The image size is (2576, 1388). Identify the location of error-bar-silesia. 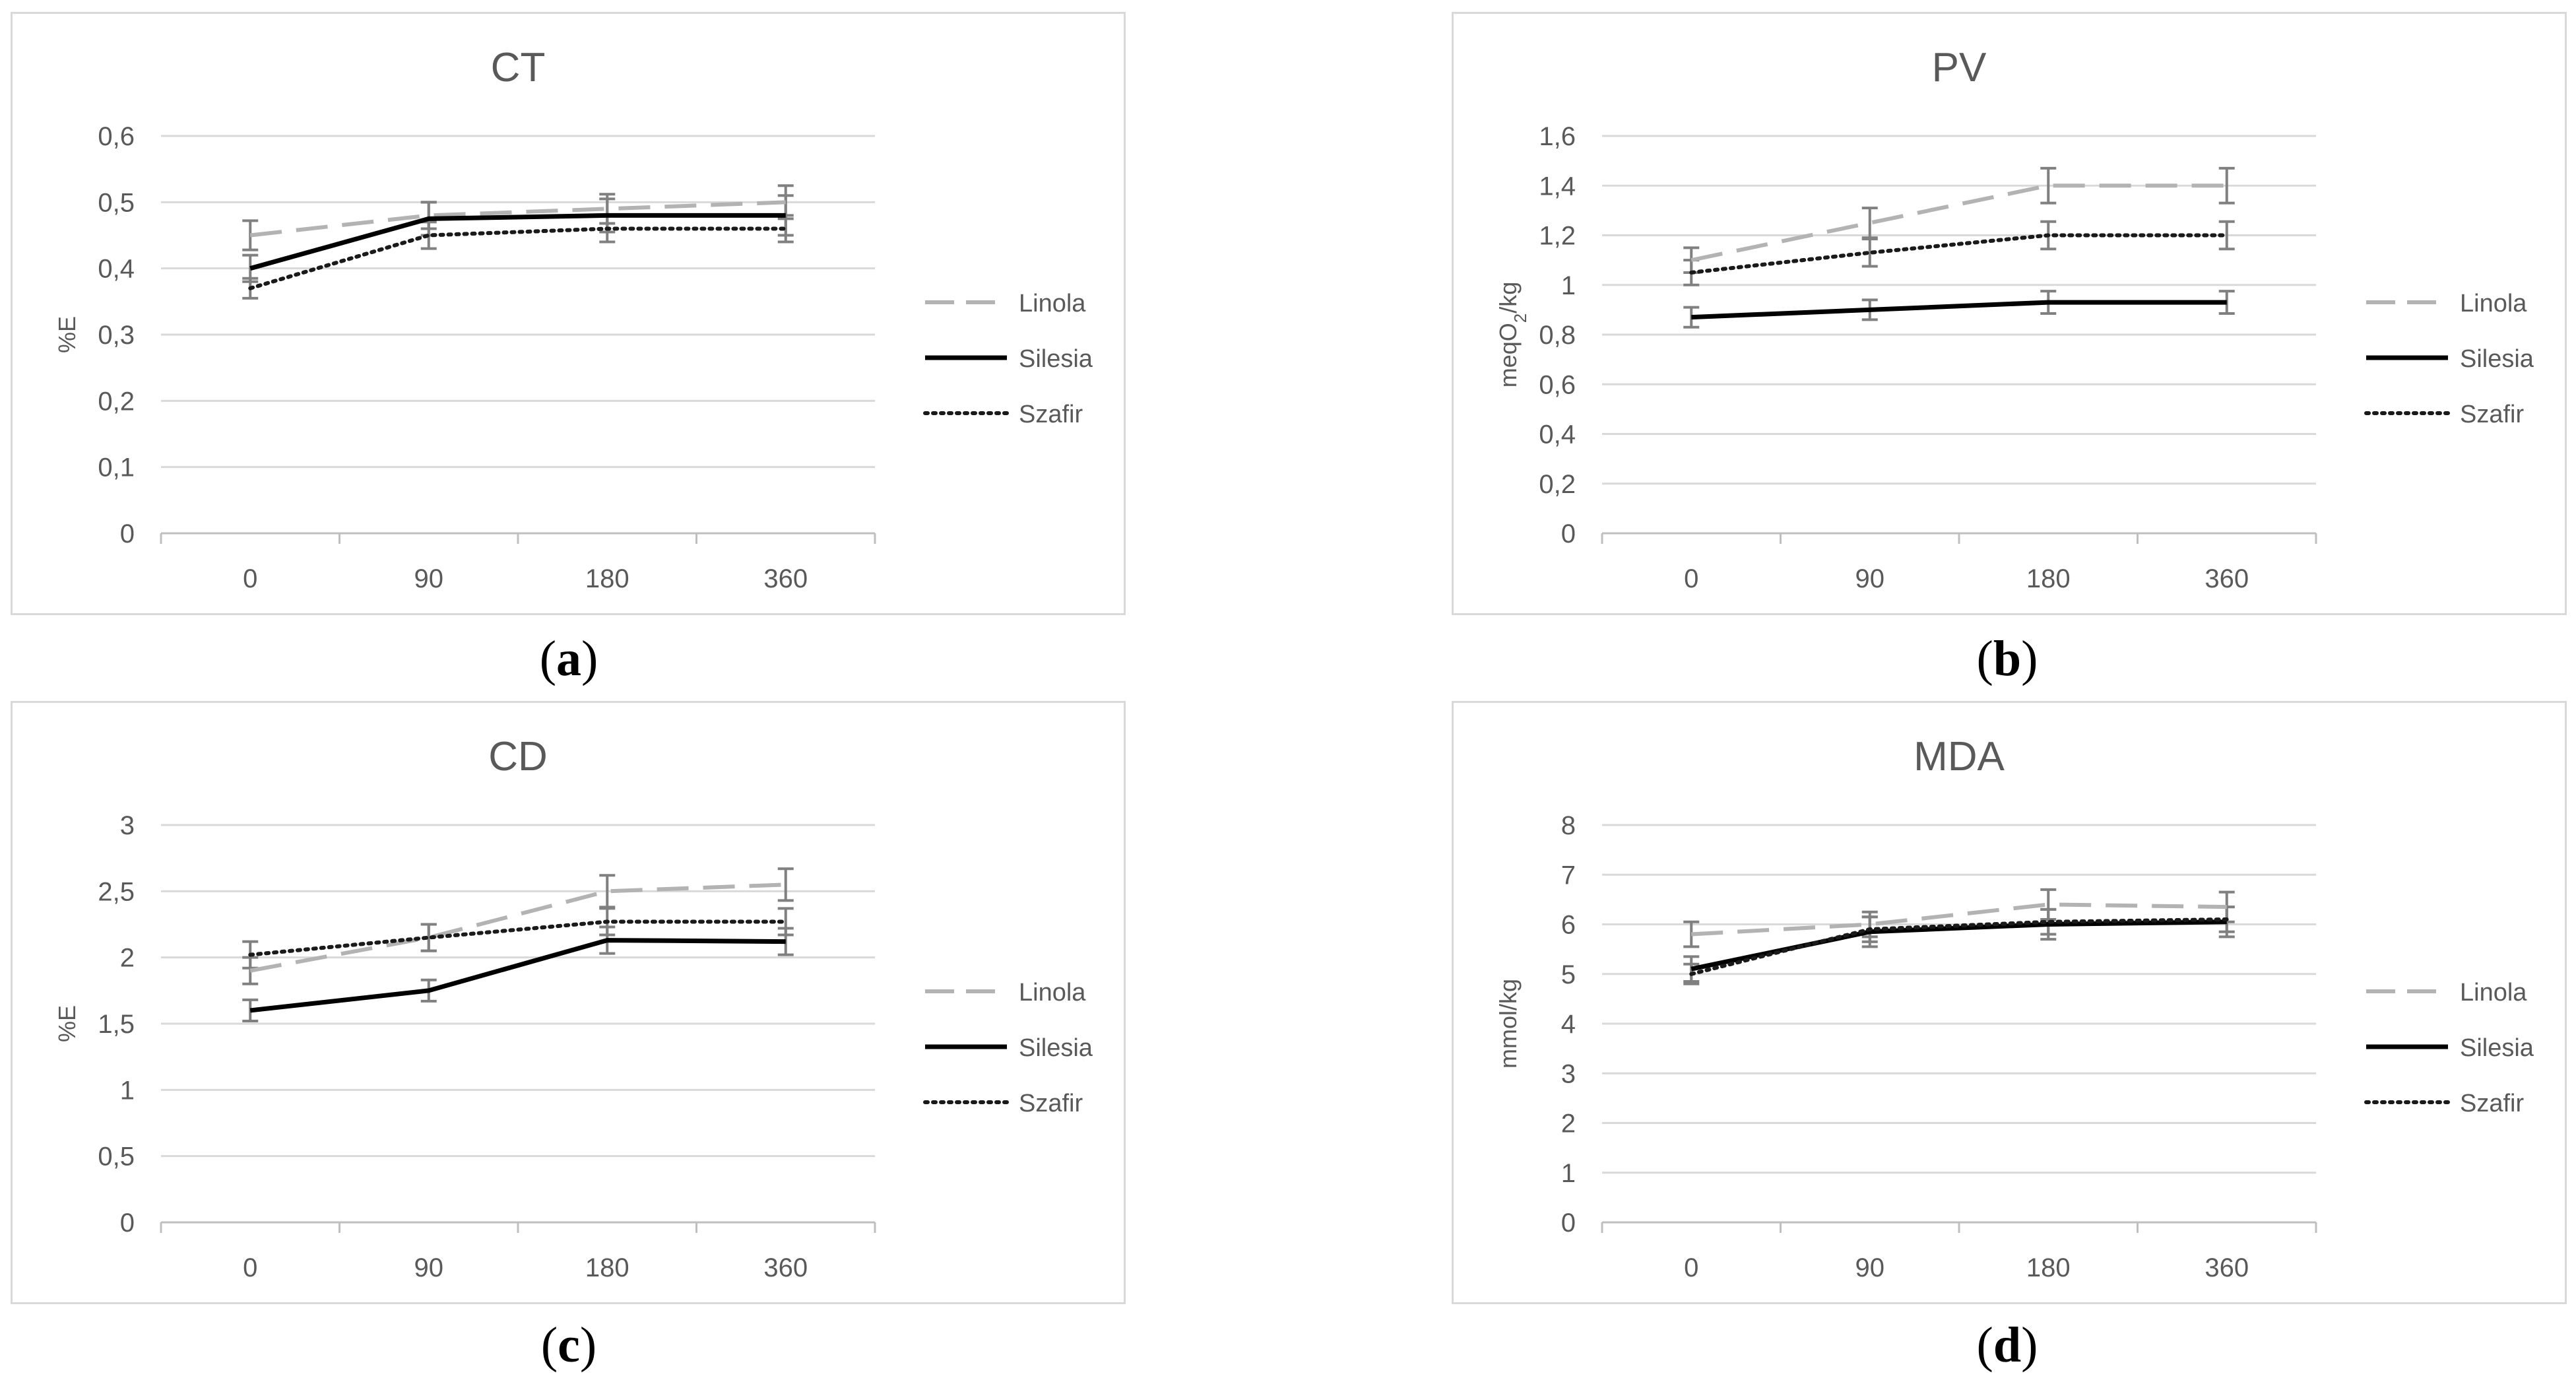
(250, 1010).